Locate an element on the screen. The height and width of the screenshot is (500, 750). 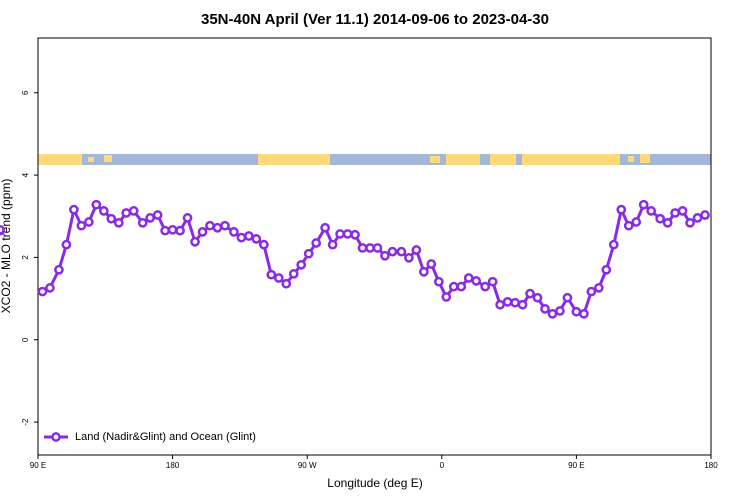
y-tick-label: 2 is located at coordinates (25, 257).